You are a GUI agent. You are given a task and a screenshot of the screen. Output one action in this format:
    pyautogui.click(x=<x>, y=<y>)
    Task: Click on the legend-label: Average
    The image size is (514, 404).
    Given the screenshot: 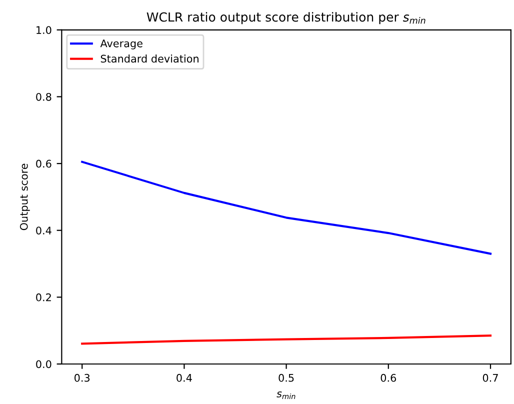 What is the action you would take?
    pyautogui.click(x=121, y=45)
    